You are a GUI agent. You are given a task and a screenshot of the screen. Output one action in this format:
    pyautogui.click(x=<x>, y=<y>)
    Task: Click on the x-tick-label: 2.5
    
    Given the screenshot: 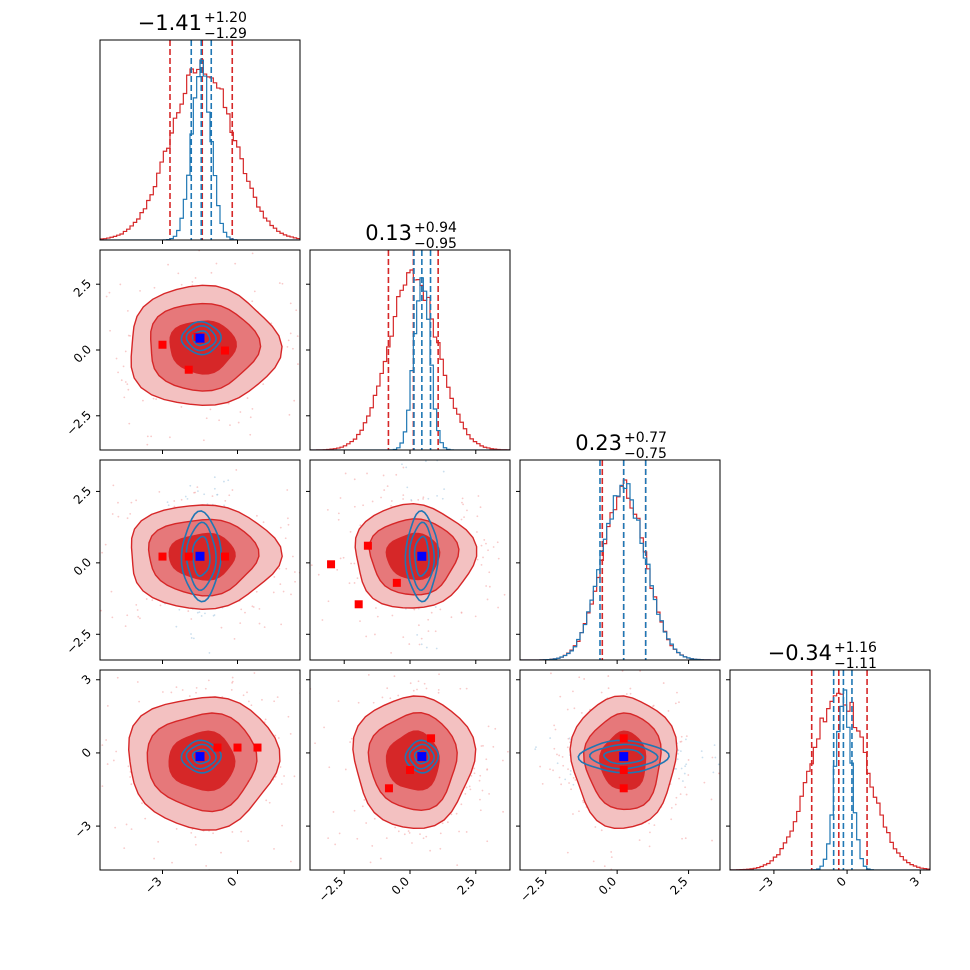 What is the action you would take?
    pyautogui.click(x=466, y=885)
    